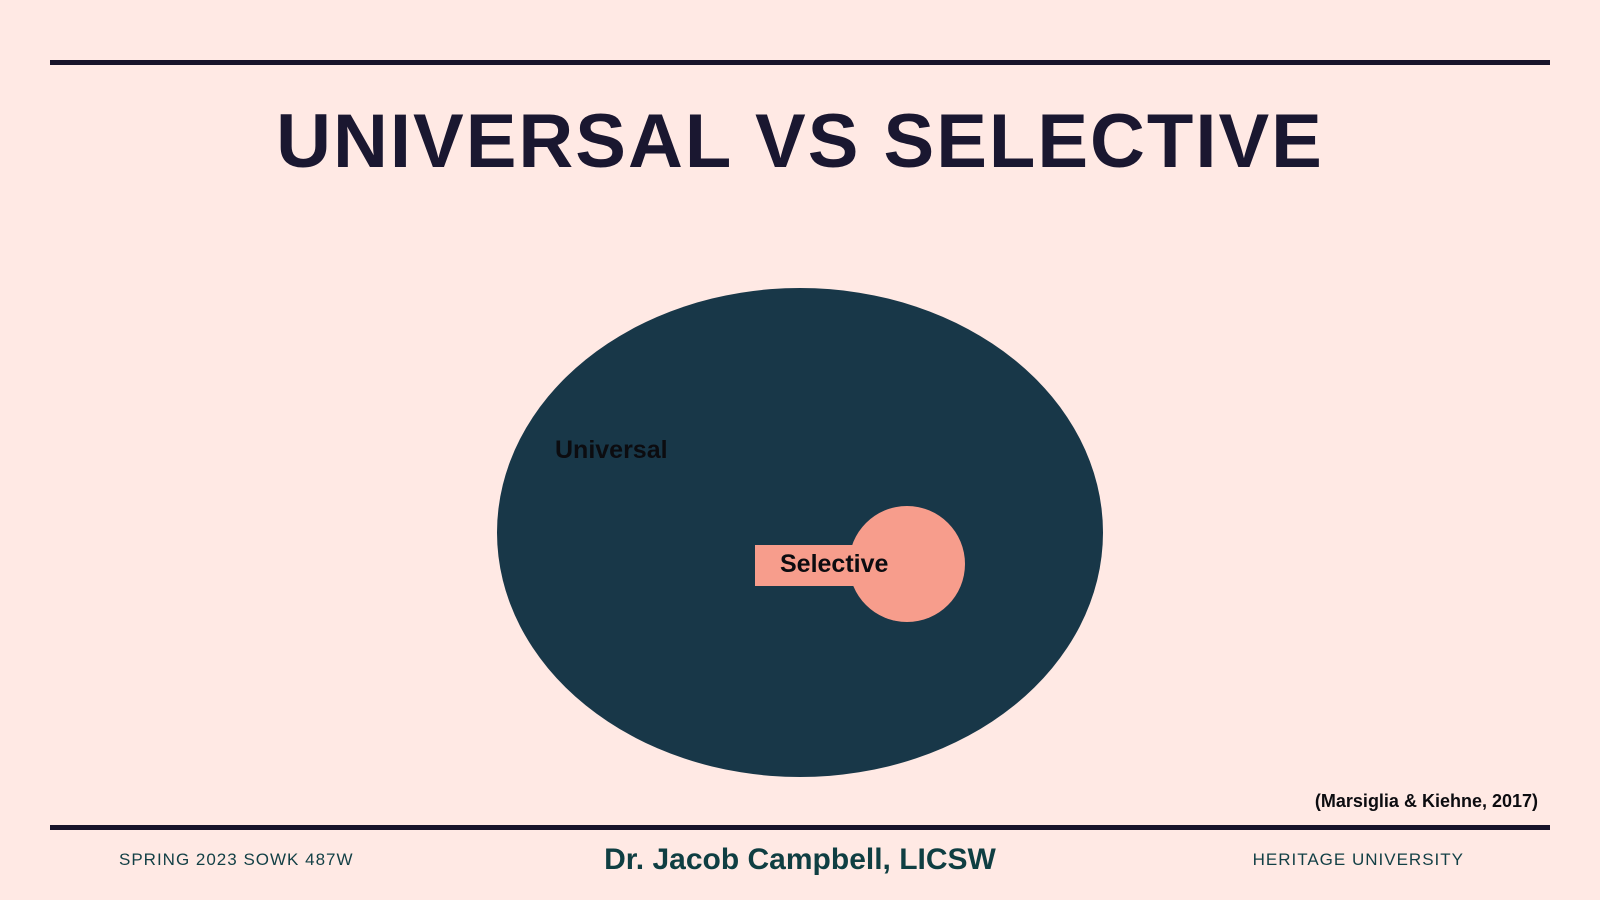 This screenshot has width=1600, height=900. Describe the element at coordinates (800, 141) in the screenshot. I see `slide-title: UNIVERSAL VS SELECTIVE` at that location.